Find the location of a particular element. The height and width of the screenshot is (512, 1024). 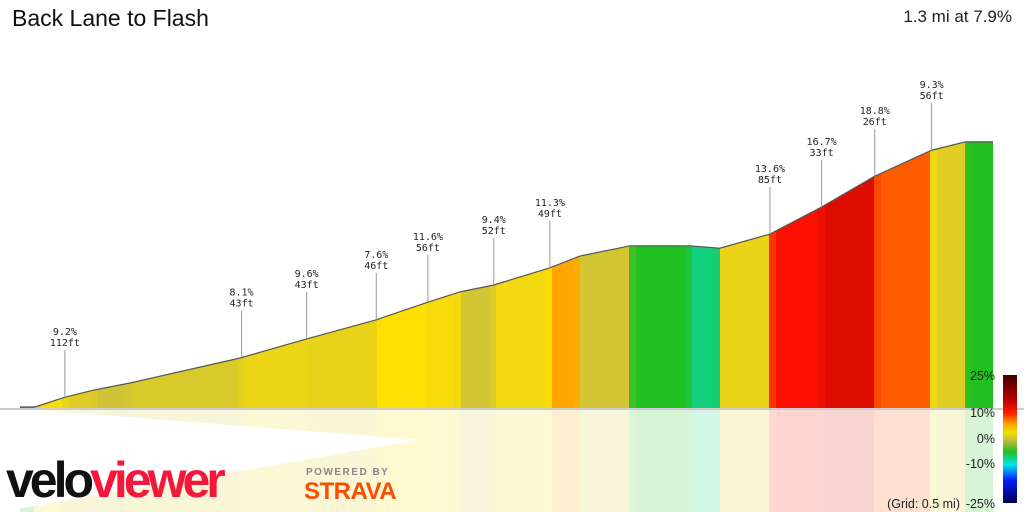

segment-title: Back Lane to Flash is located at coordinates (110, 18).